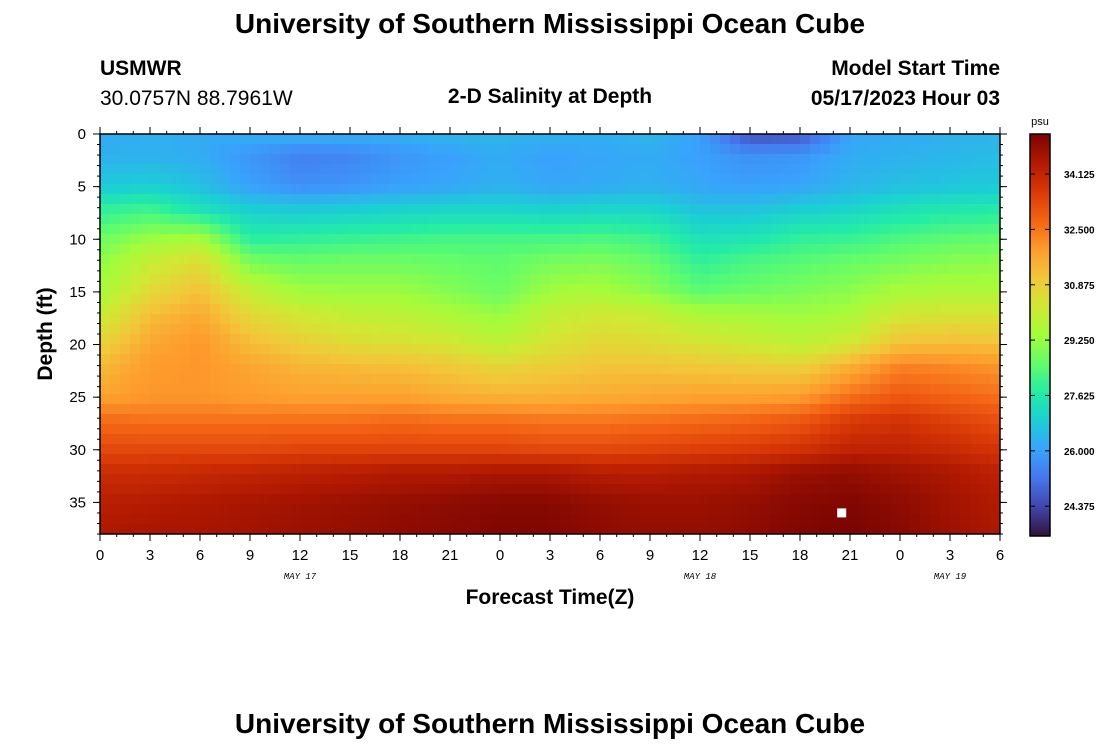 The height and width of the screenshot is (750, 1100). I want to click on x-tick-label: 3, so click(550, 555).